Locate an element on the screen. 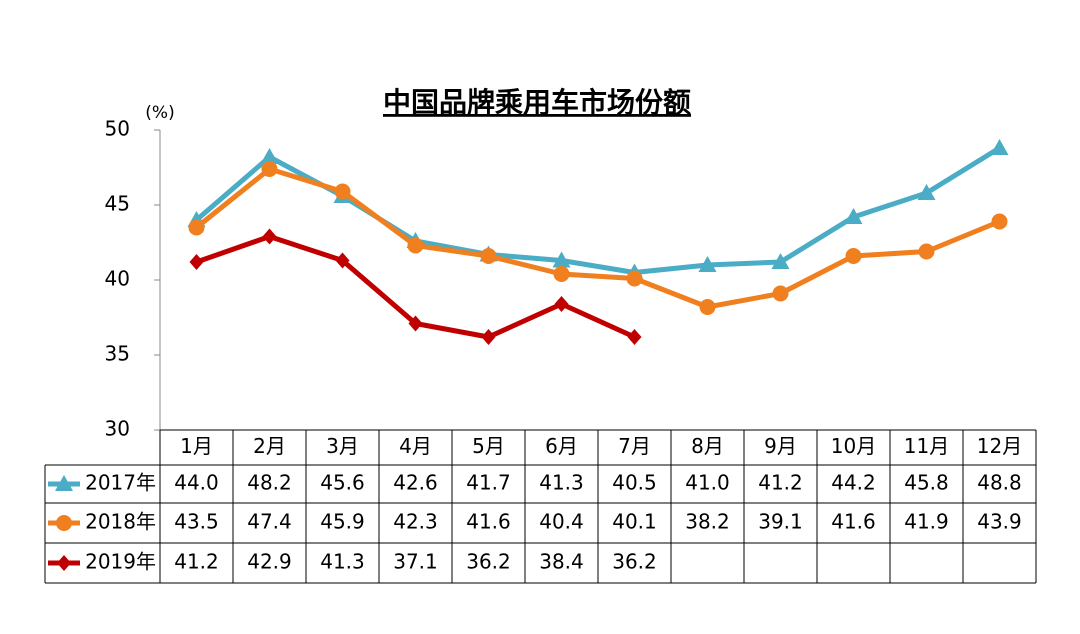 This screenshot has width=1080, height=634. y-tick-label: 45 is located at coordinates (117, 204).